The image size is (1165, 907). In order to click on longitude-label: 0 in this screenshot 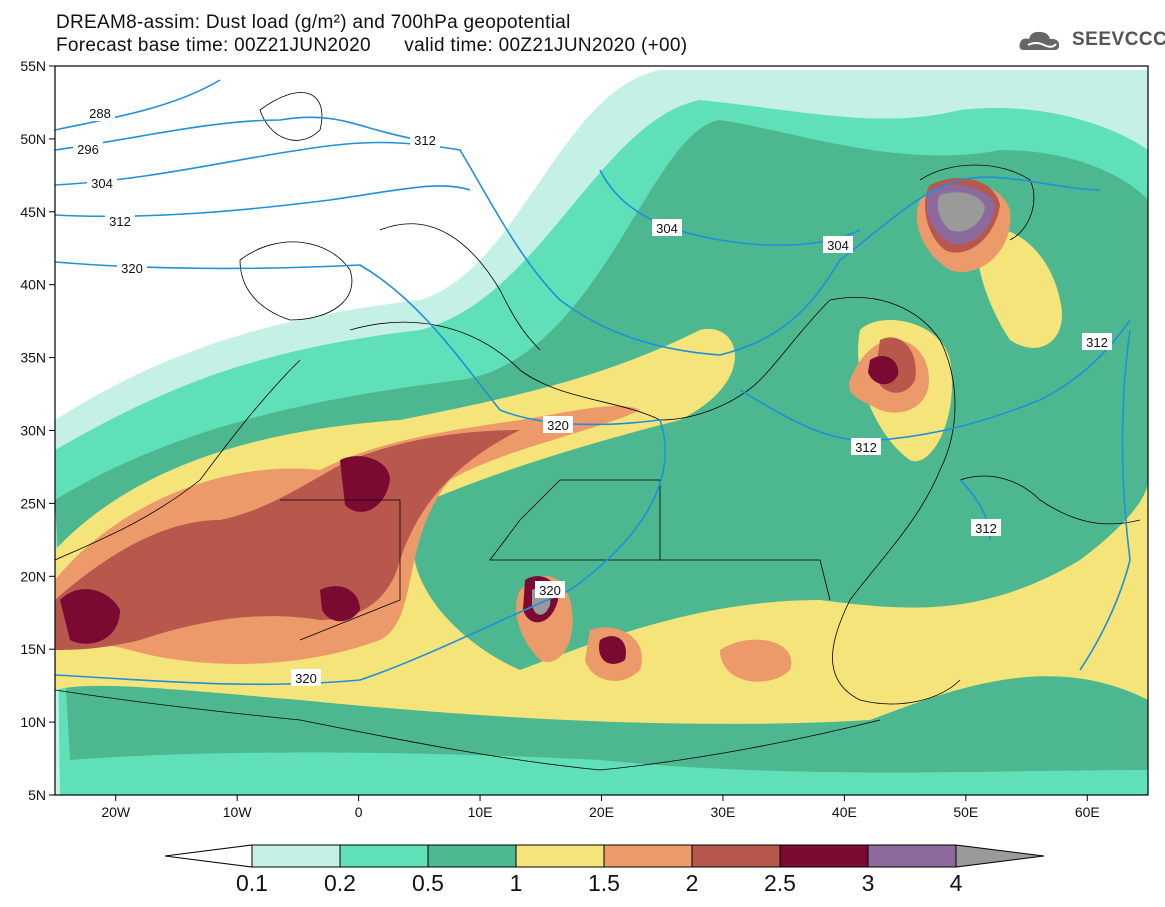, I will do `click(359, 812)`.